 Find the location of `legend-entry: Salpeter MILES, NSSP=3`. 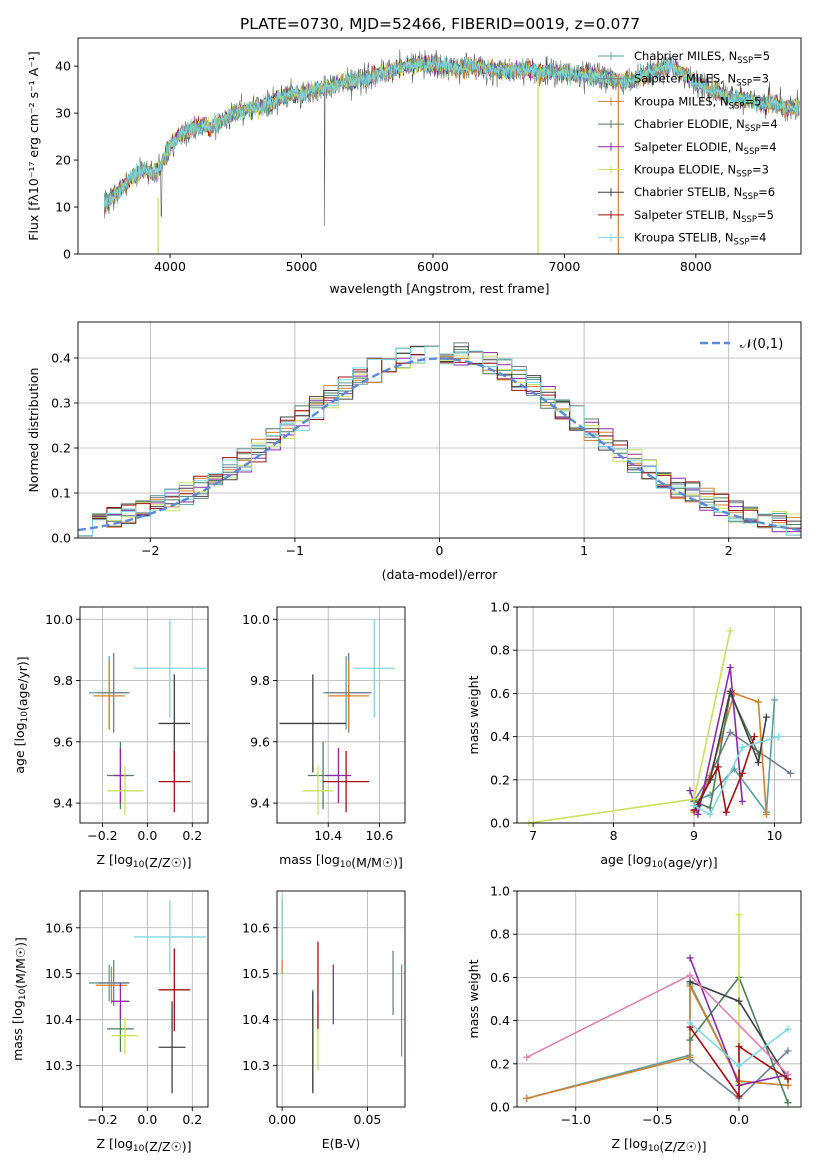

legend-entry: Salpeter MILES, NSSP=3 is located at coordinates (701, 80).